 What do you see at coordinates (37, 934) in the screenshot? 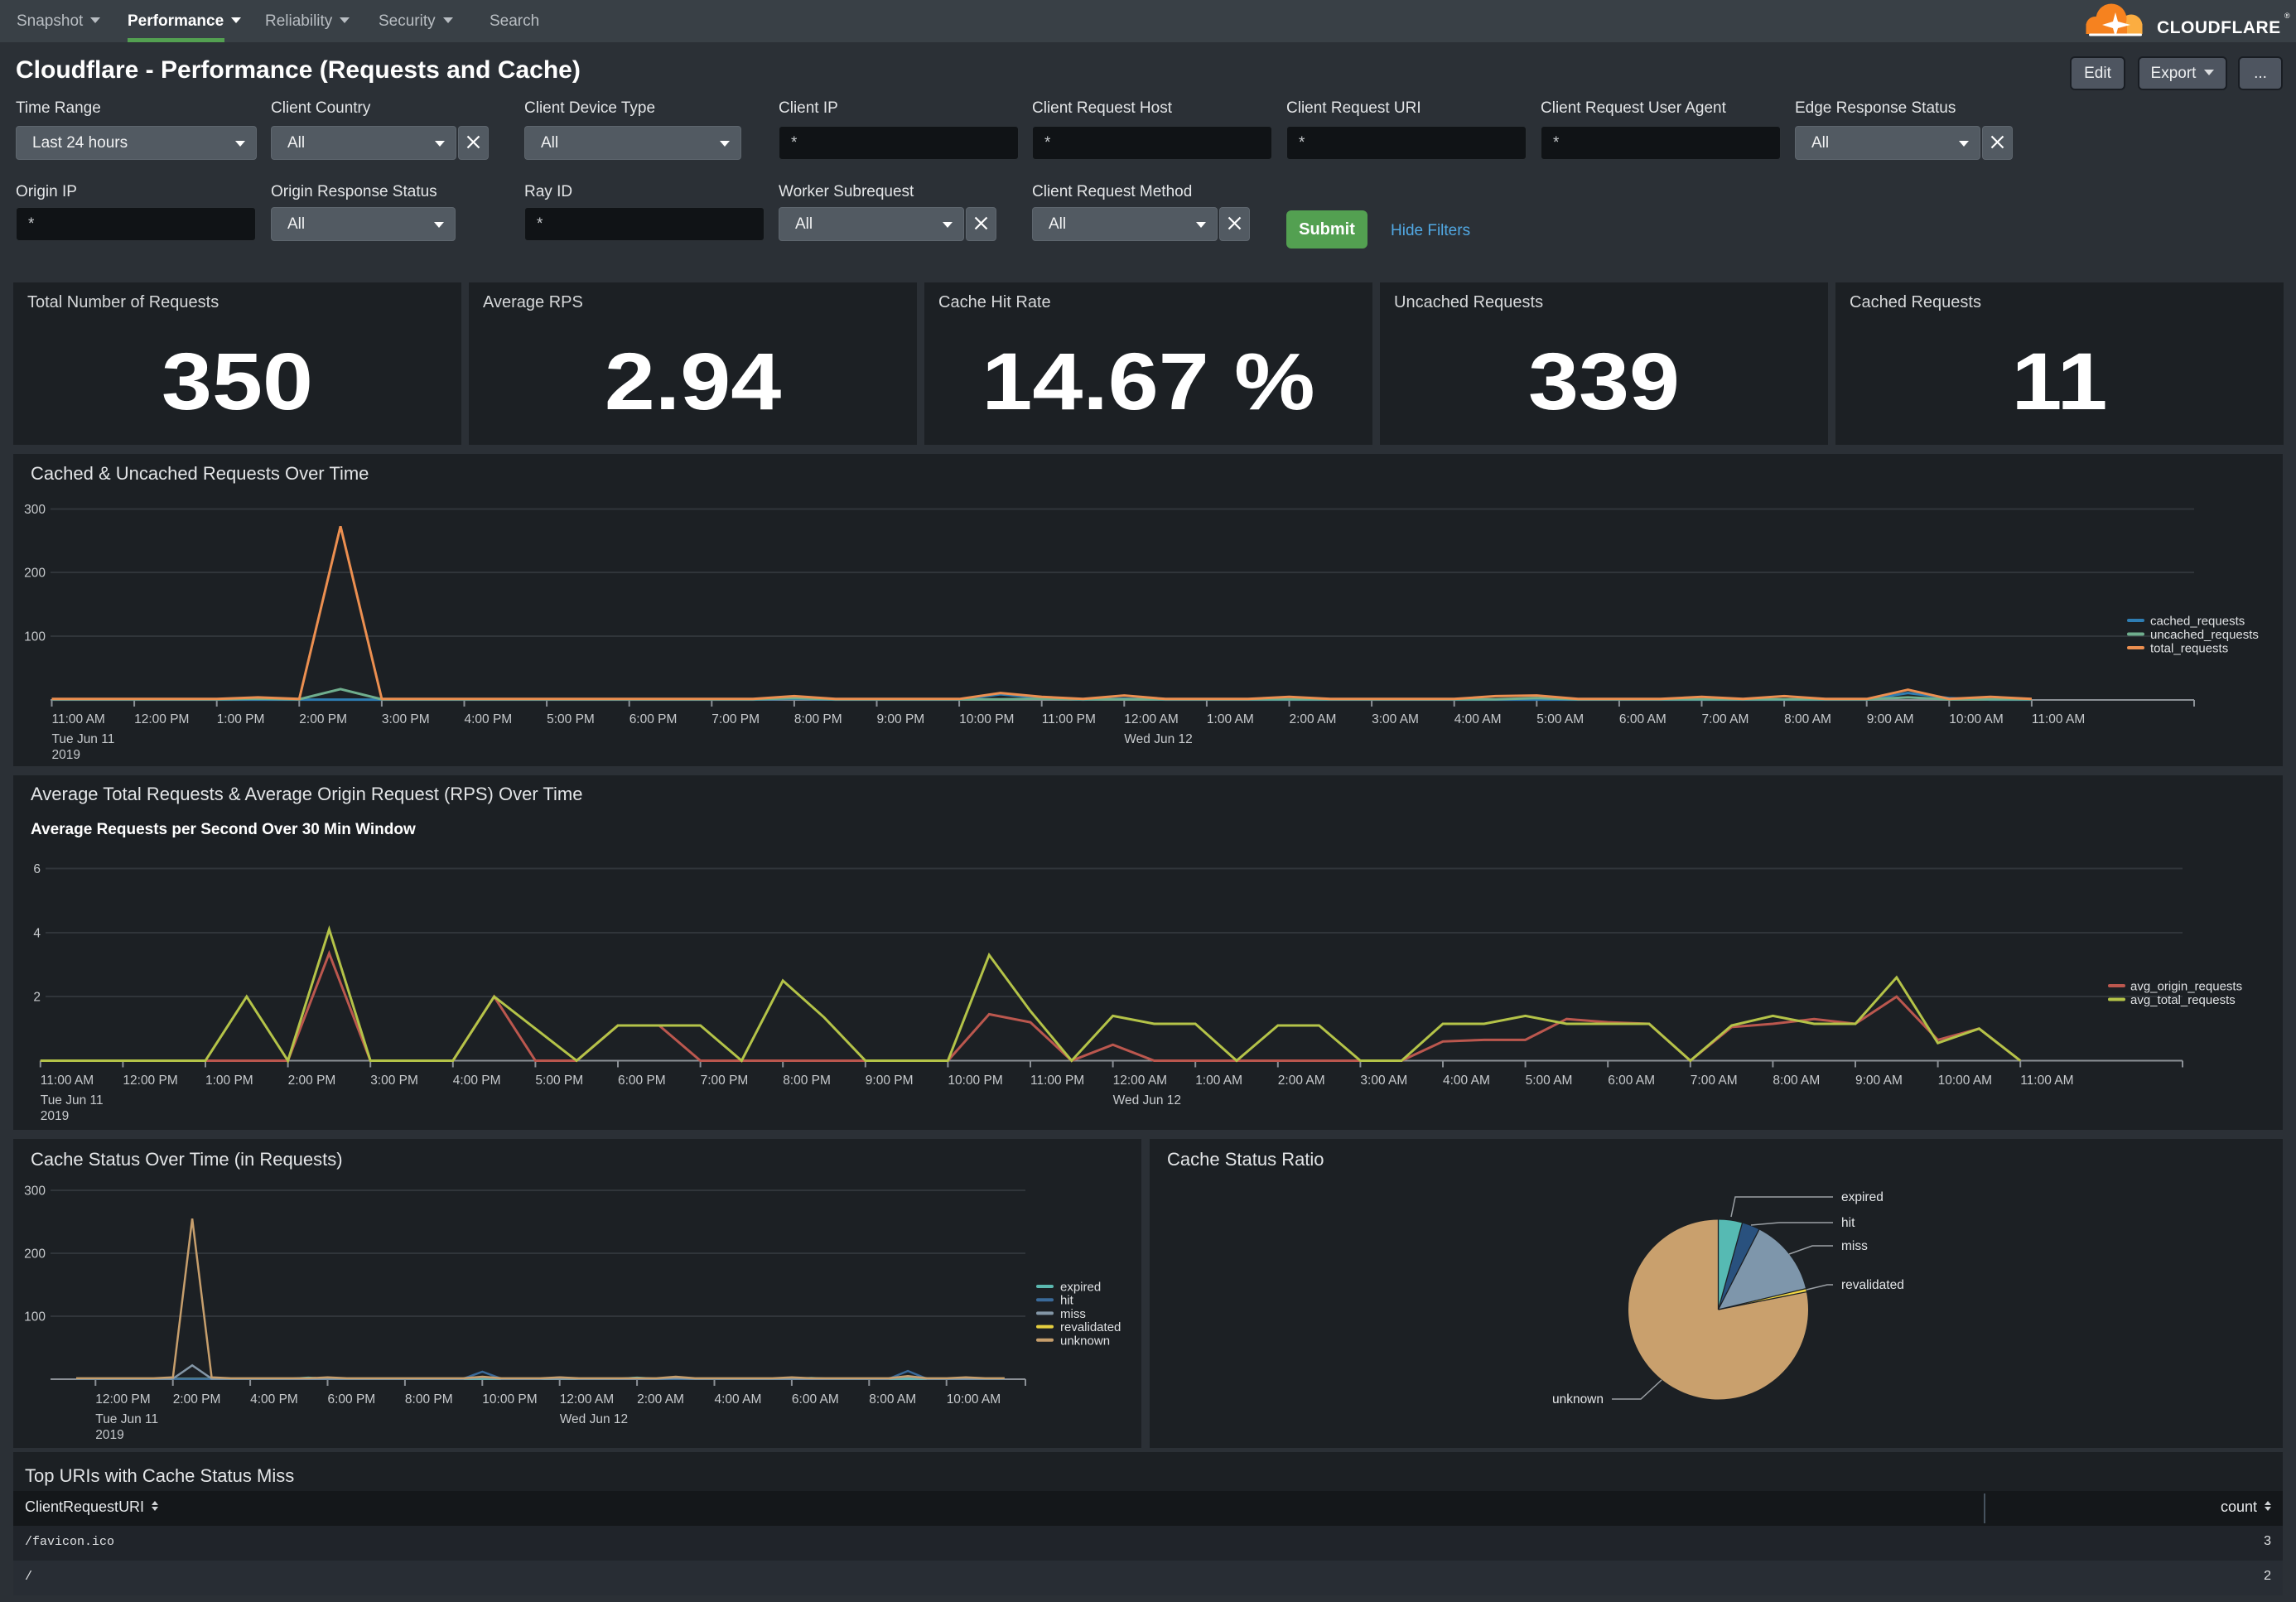
I see `svg-text: 4` at bounding box center [37, 934].